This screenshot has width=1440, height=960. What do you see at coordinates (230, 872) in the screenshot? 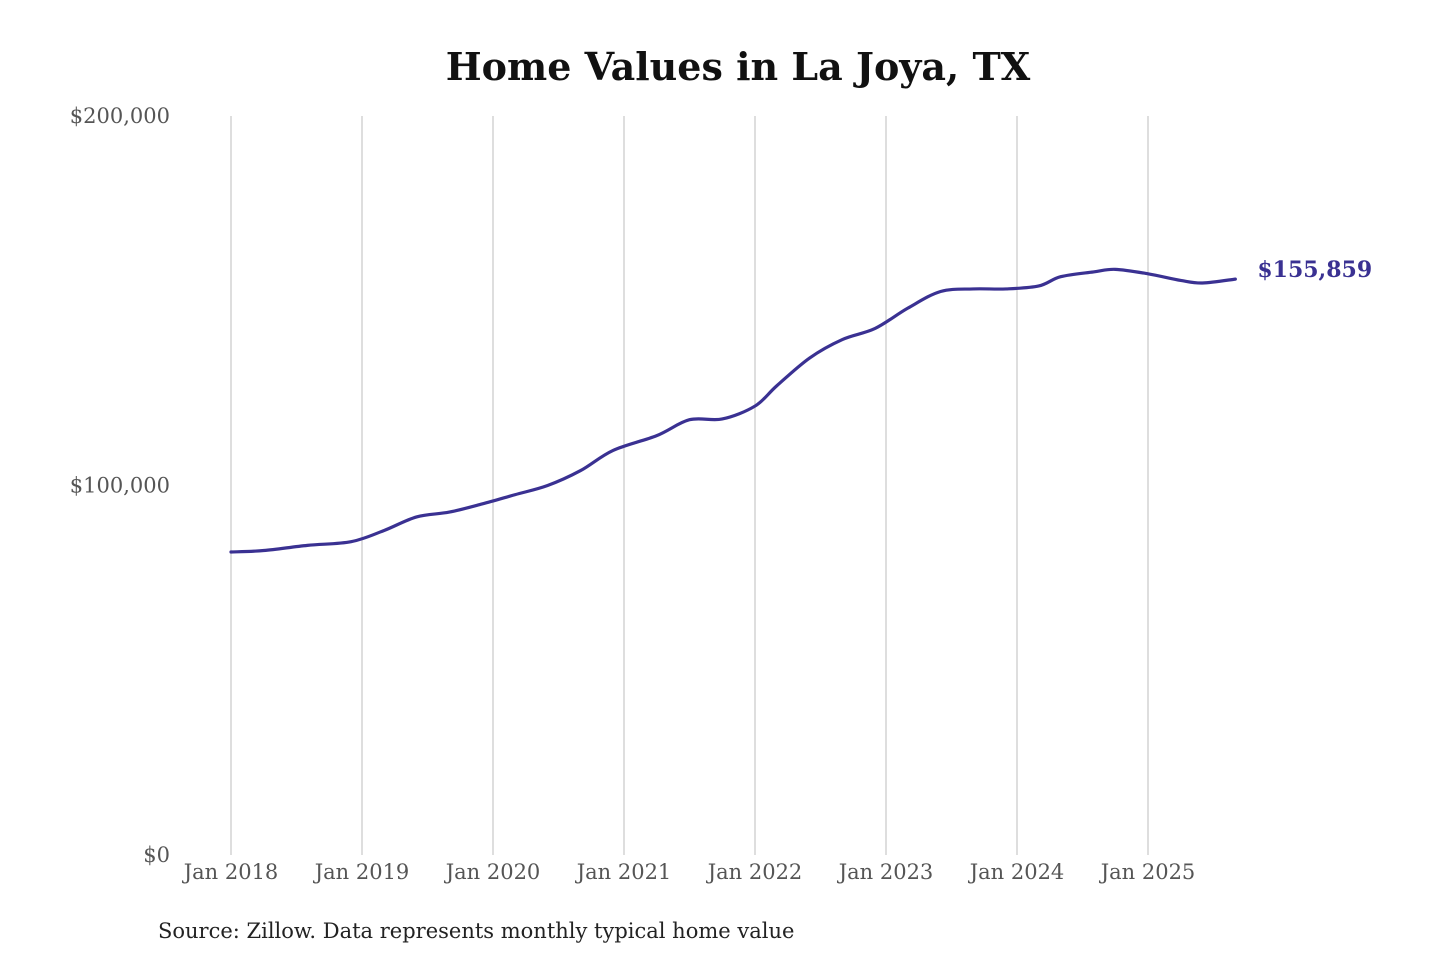
I see `x-tick-label: Jan 2018` at bounding box center [230, 872].